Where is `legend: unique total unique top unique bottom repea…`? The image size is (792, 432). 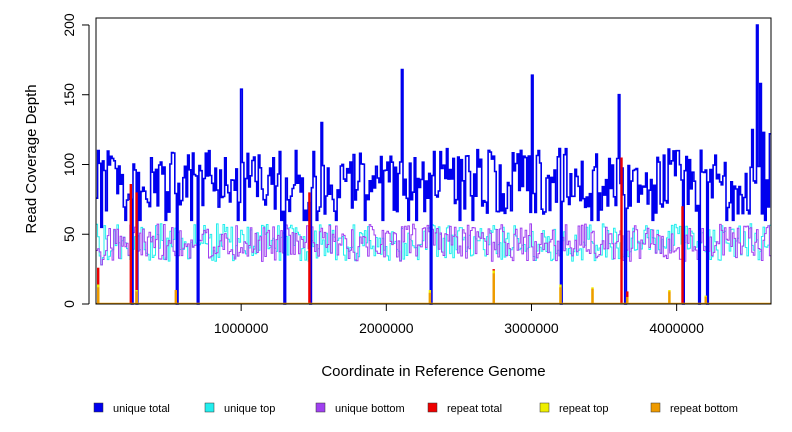
legend: unique total unique top unique bottom repea… is located at coordinates (415, 408).